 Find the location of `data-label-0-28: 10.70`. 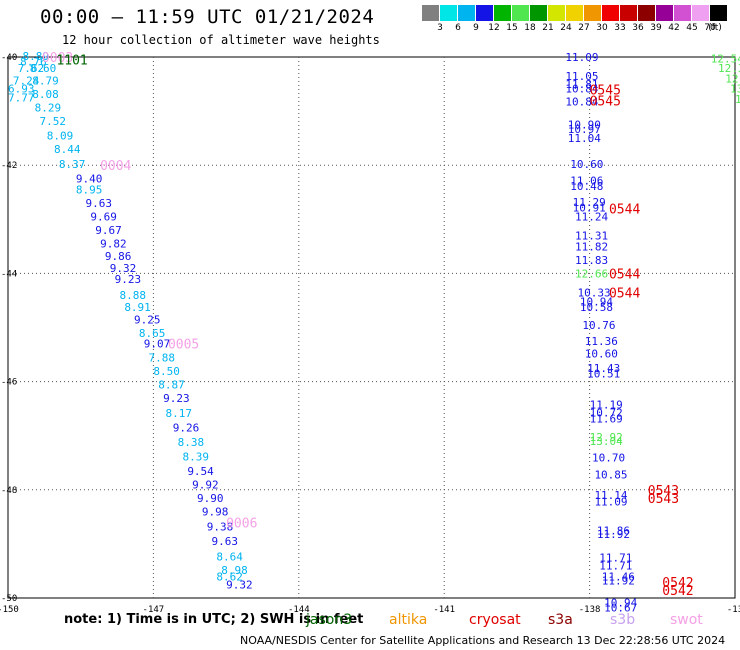

data-label-0-28: 10.70 is located at coordinates (608, 457).